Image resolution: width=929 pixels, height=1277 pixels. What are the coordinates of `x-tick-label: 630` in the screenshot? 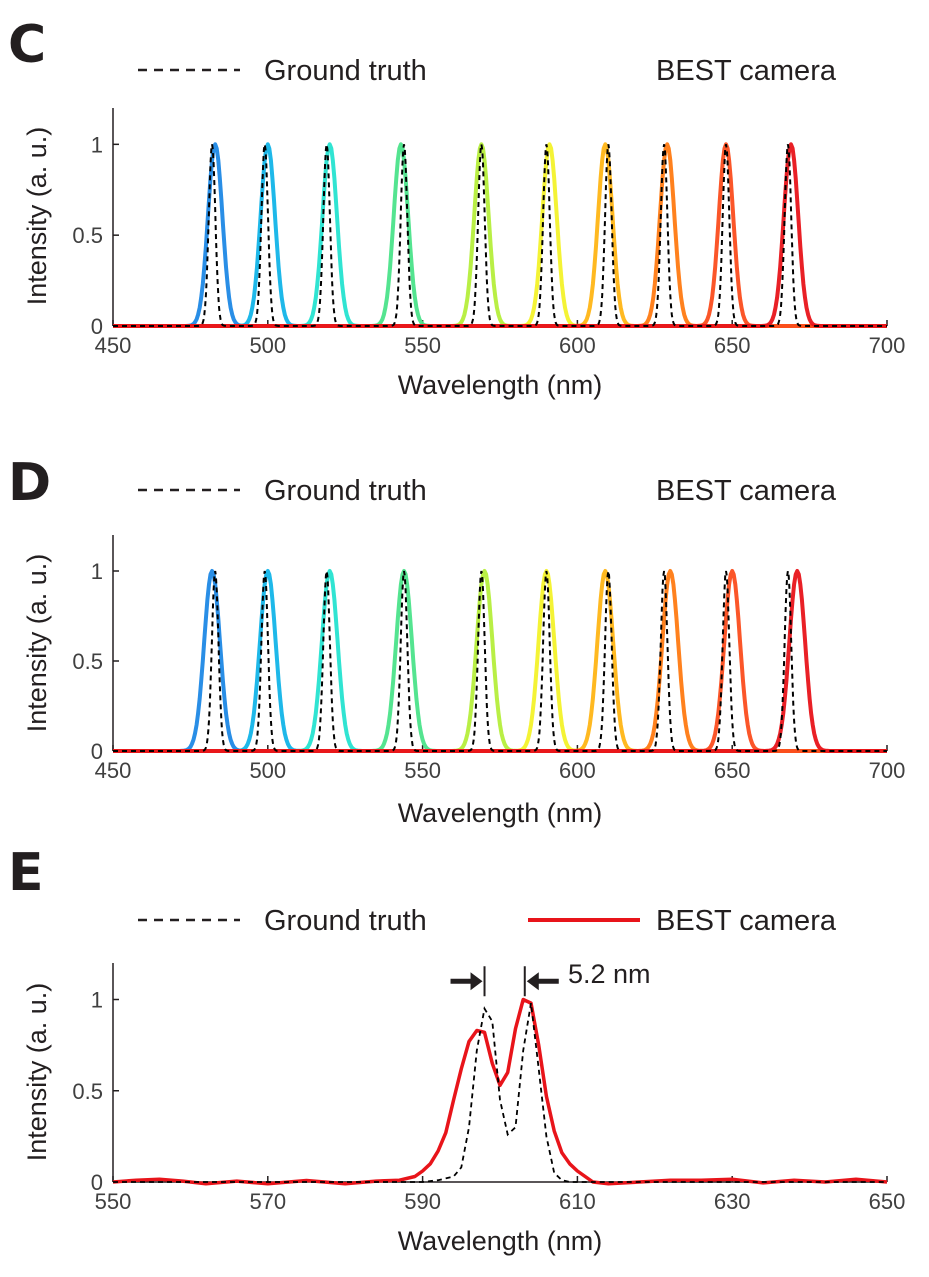 It's located at (732, 1201).